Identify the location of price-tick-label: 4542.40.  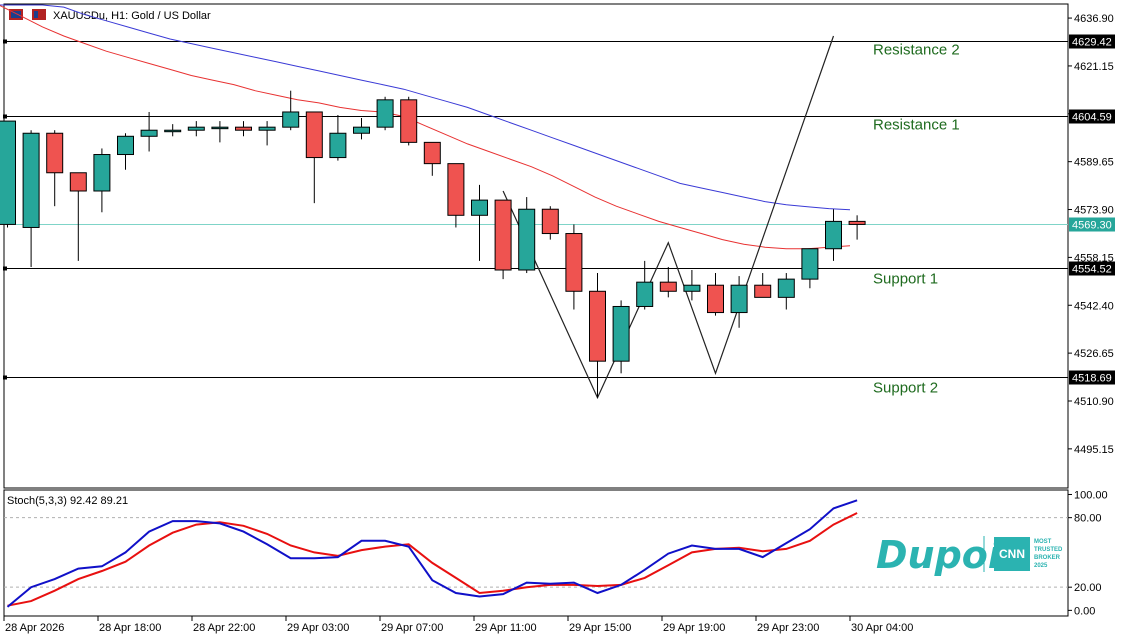
(1094, 306).